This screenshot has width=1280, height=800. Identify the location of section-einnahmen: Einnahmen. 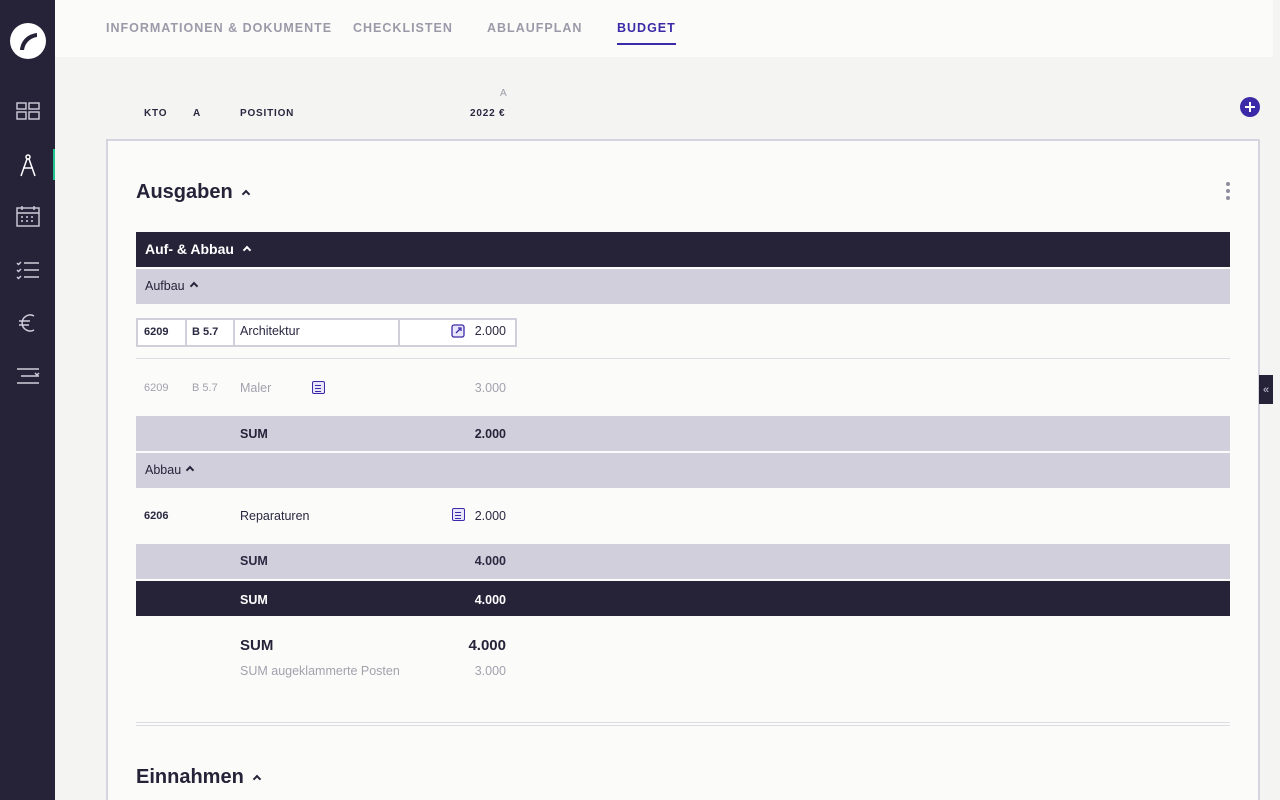
(199, 777).